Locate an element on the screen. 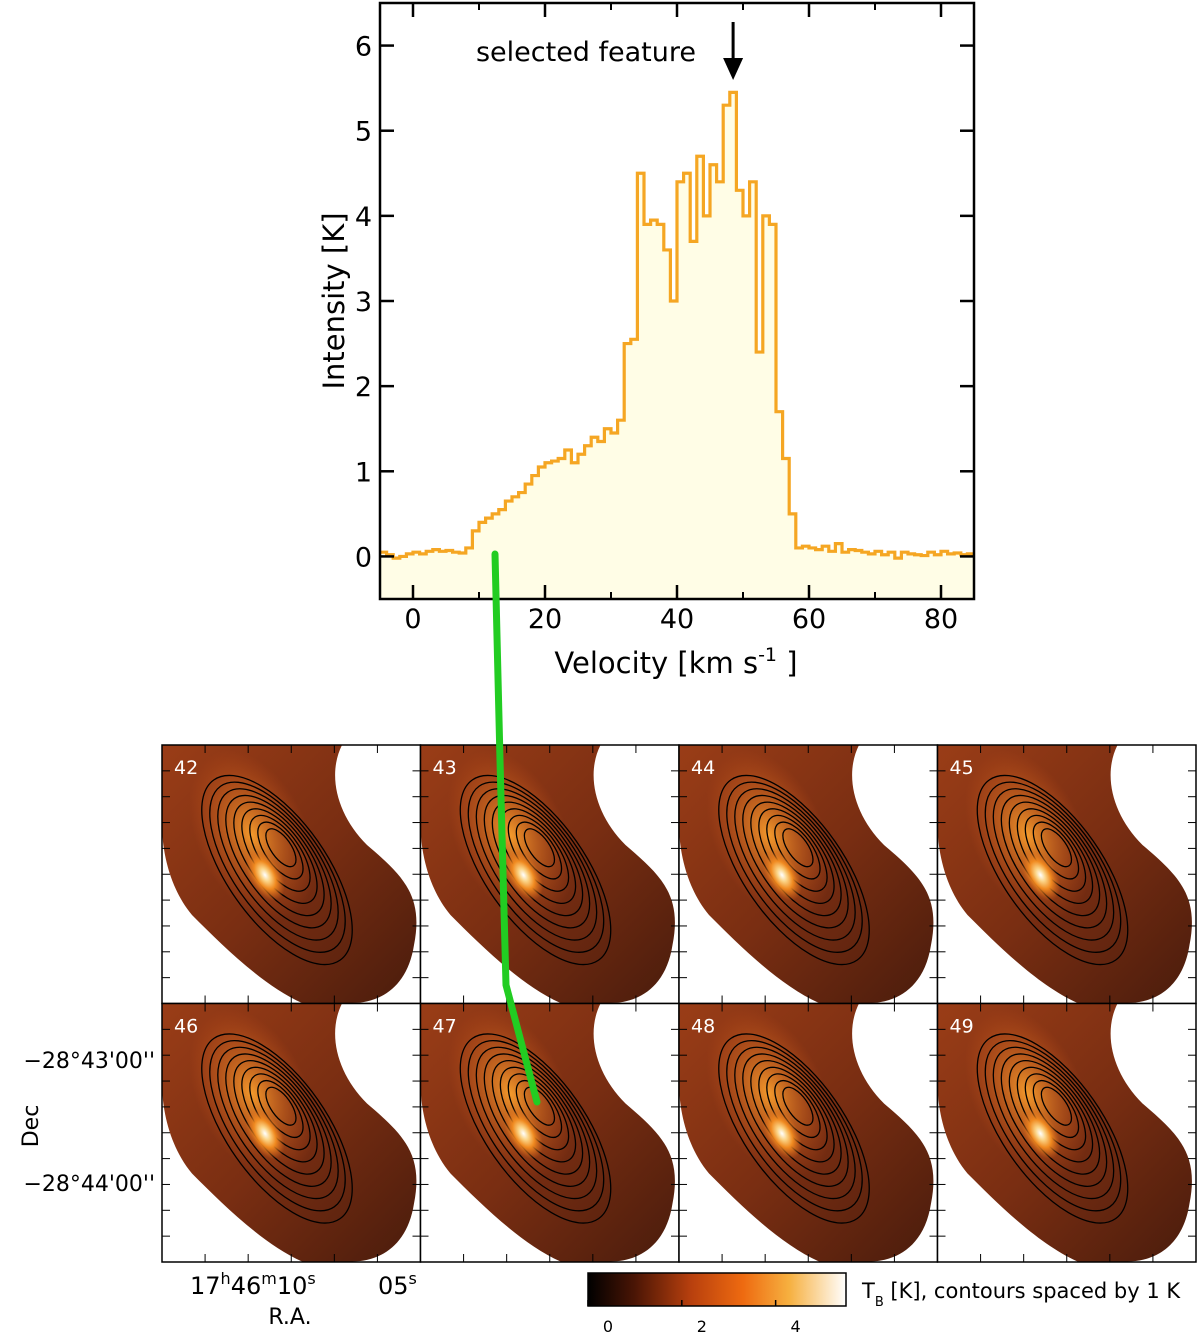 This screenshot has width=1200, height=1336. dec-tick-label: −28°43'00'' is located at coordinates (89, 1061).